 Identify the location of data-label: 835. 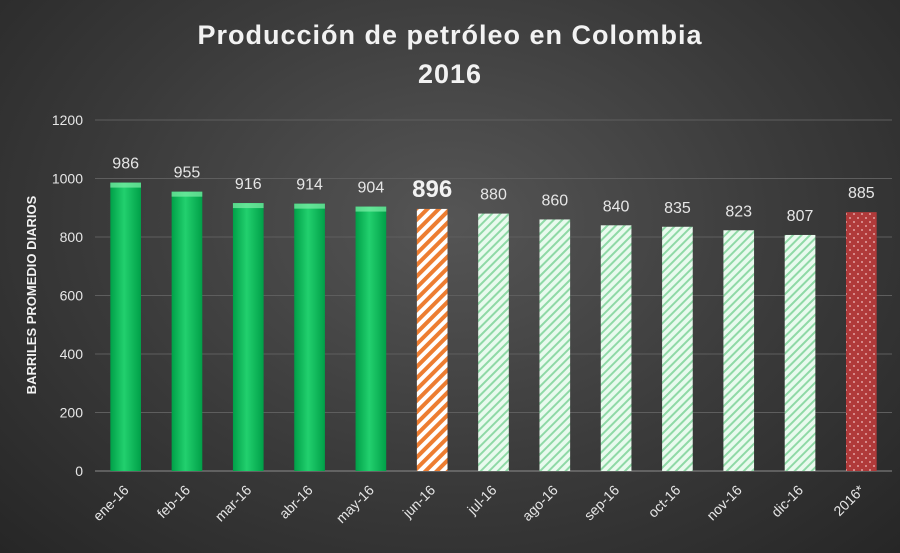
(677, 208).